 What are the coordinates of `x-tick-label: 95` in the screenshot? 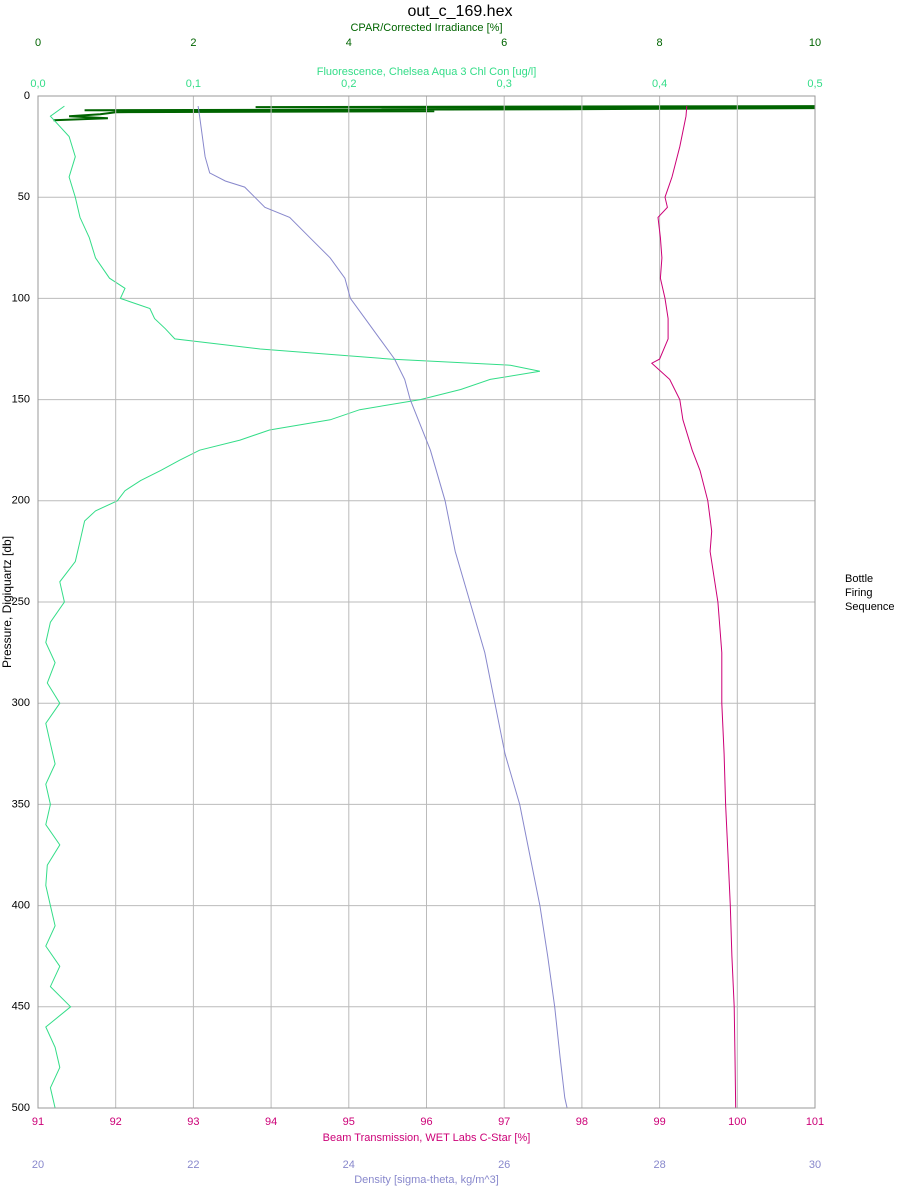 It's located at (349, 1122).